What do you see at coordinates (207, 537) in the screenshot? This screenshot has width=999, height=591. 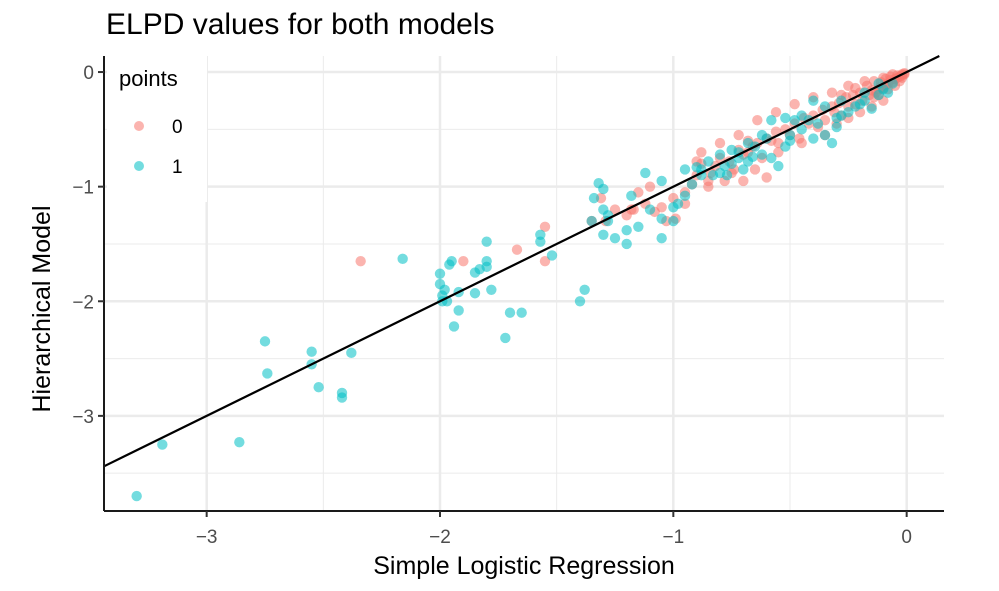 I see `x-tick-label: −3` at bounding box center [207, 537].